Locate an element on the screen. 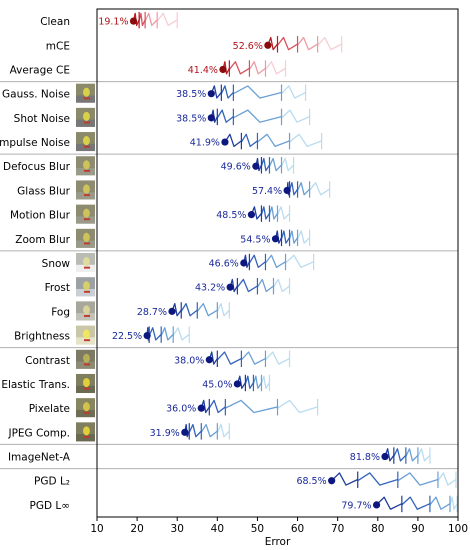 Image resolution: width=470 pixels, height=550 pixels. value-label: 19.1% is located at coordinates (113, 22).